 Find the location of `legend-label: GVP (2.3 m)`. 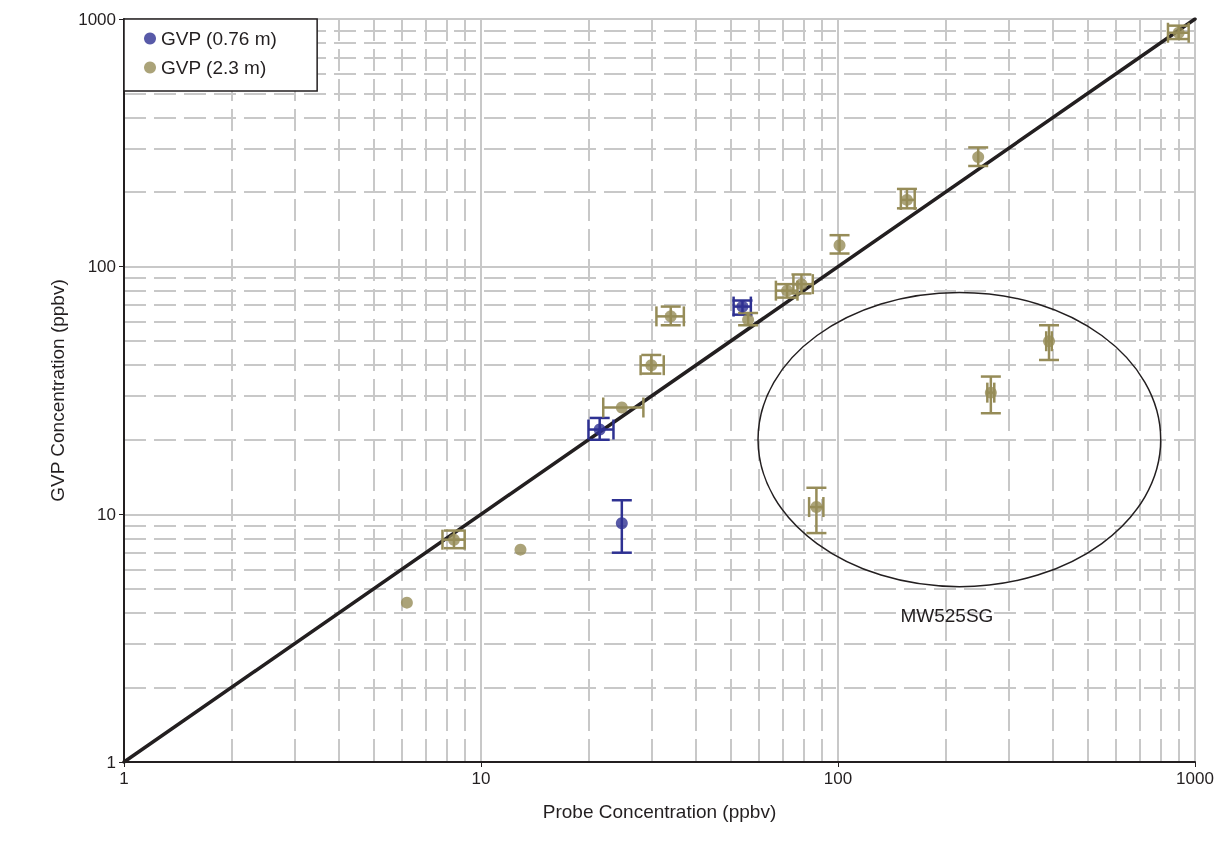

legend-label: GVP (2.3 m) is located at coordinates (214, 67).